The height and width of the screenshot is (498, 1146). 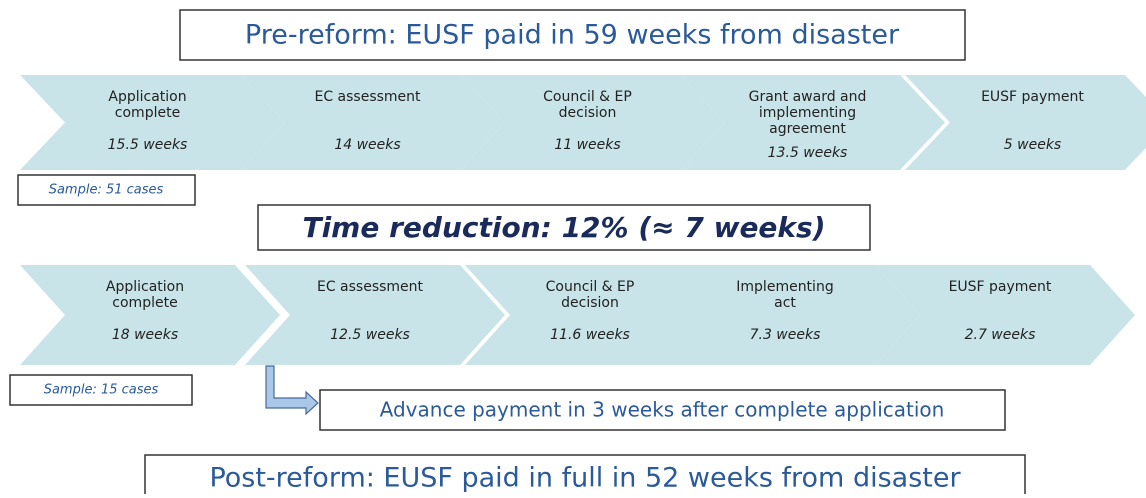 I want to click on arrow, so click(x=292, y=390).